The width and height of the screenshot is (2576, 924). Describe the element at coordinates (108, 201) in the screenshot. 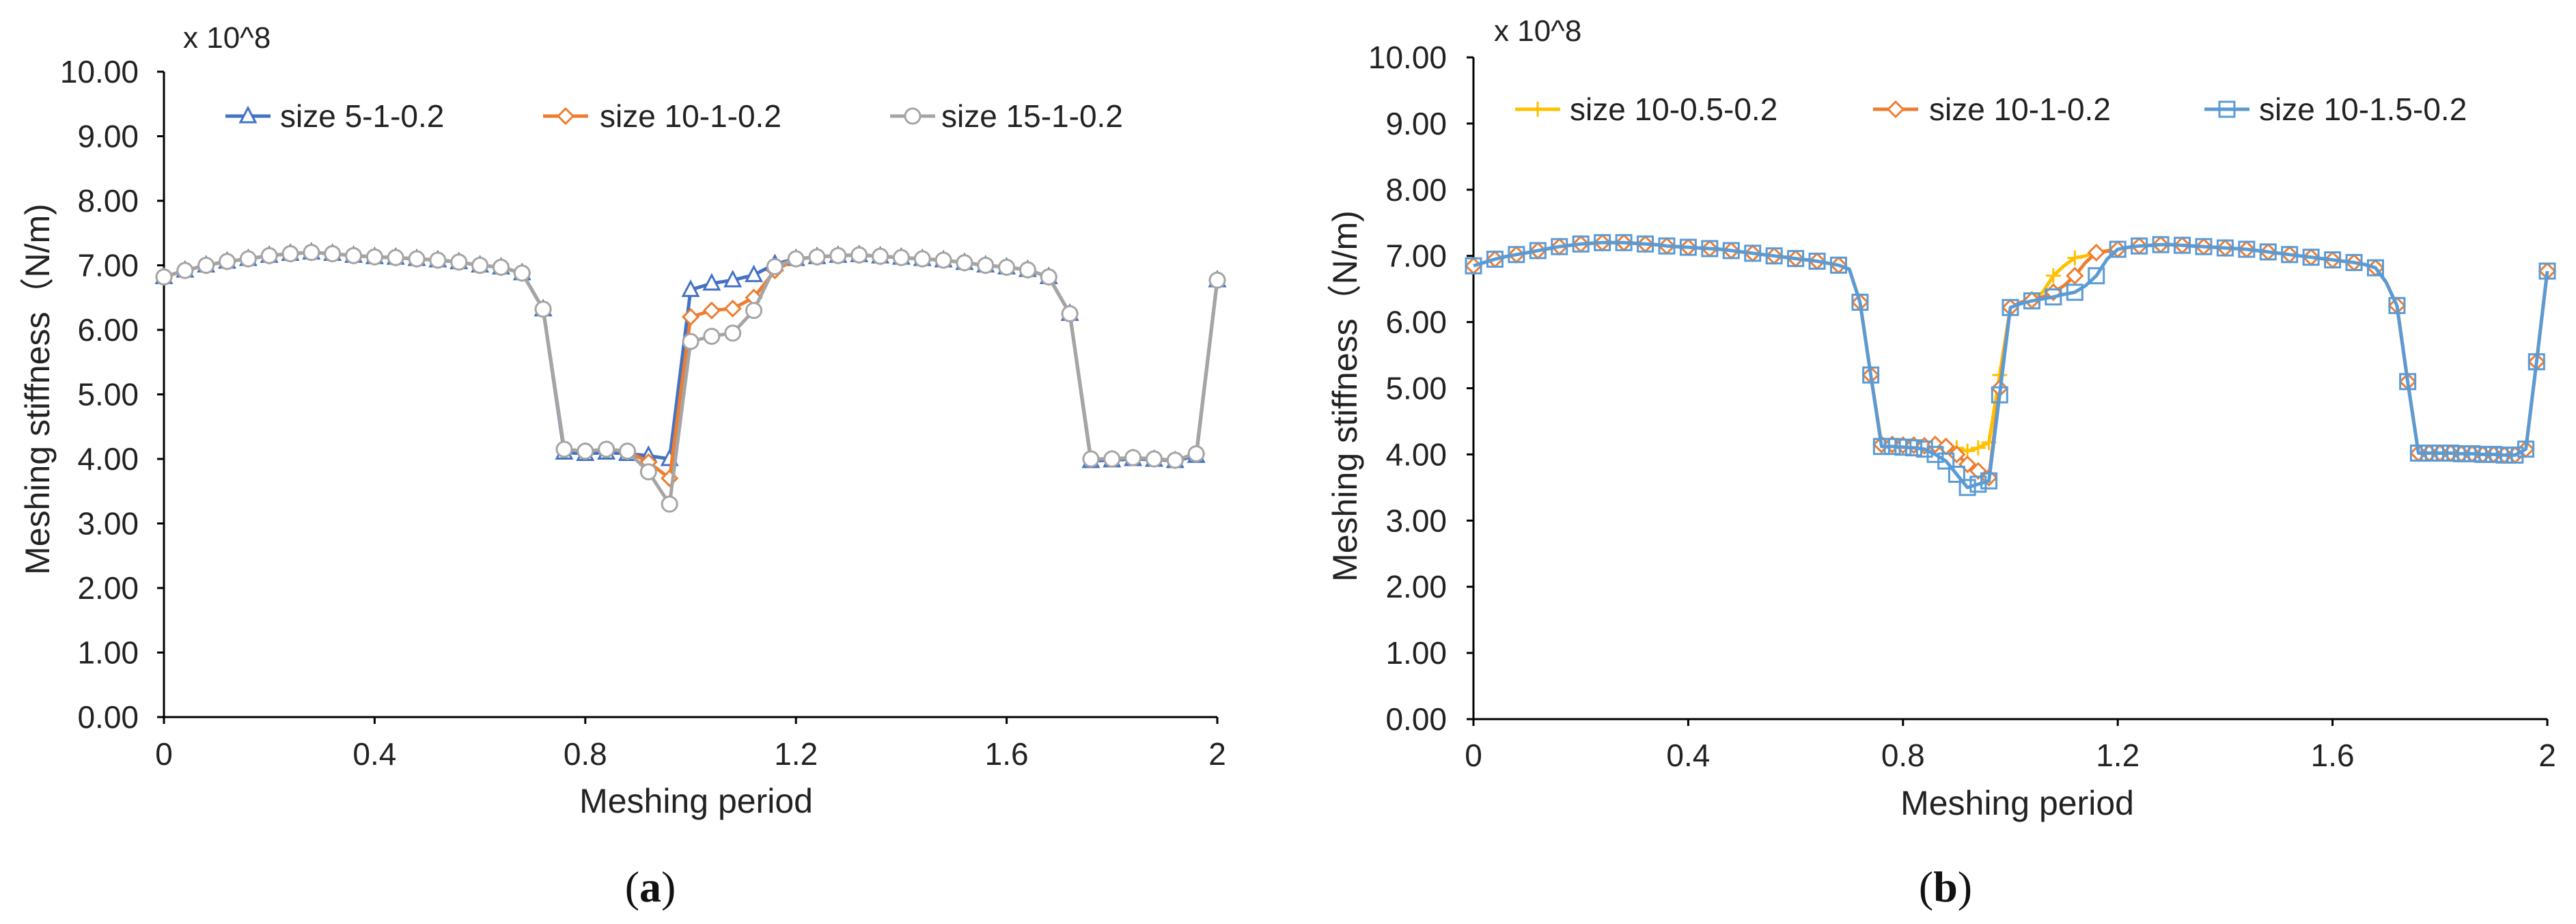

I see `y-tick-label-a: 8.00` at that location.